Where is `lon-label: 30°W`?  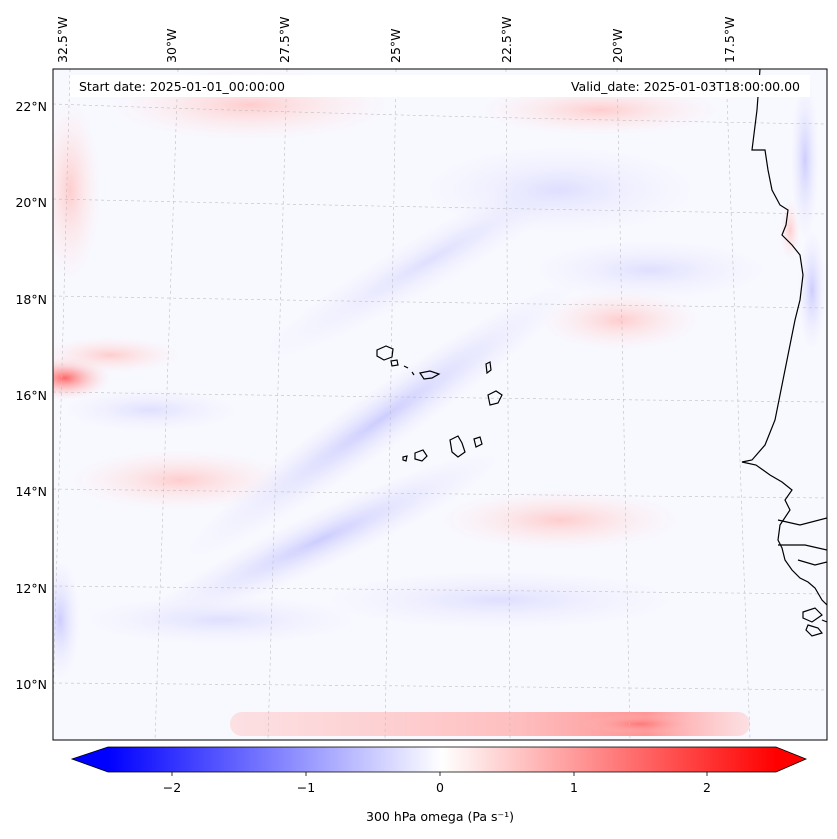 lon-label: 30°W is located at coordinates (171, 45).